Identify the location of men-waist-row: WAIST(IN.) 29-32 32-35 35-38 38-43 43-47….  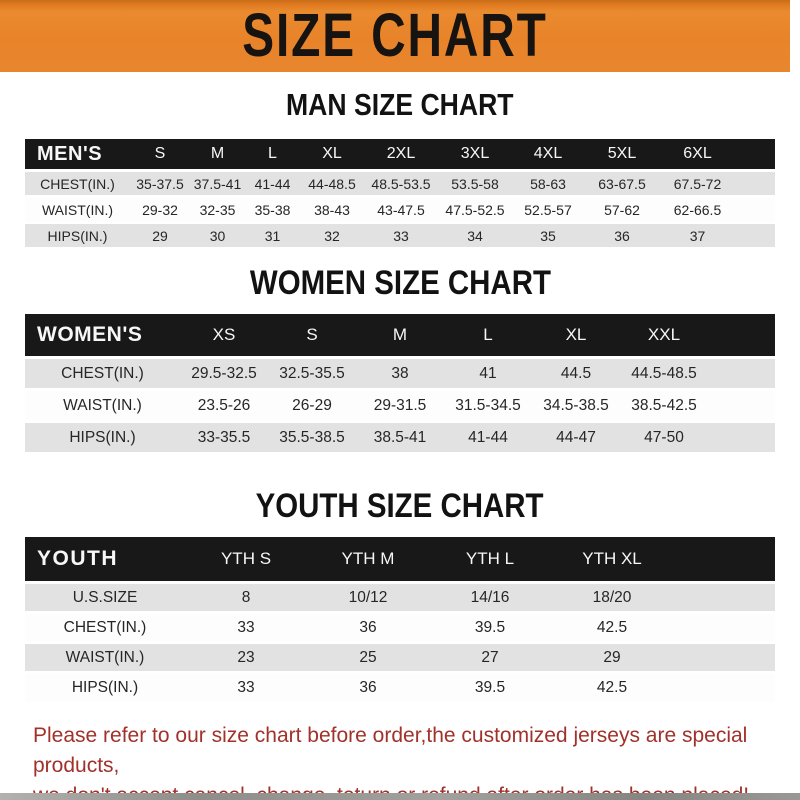
(400, 209).